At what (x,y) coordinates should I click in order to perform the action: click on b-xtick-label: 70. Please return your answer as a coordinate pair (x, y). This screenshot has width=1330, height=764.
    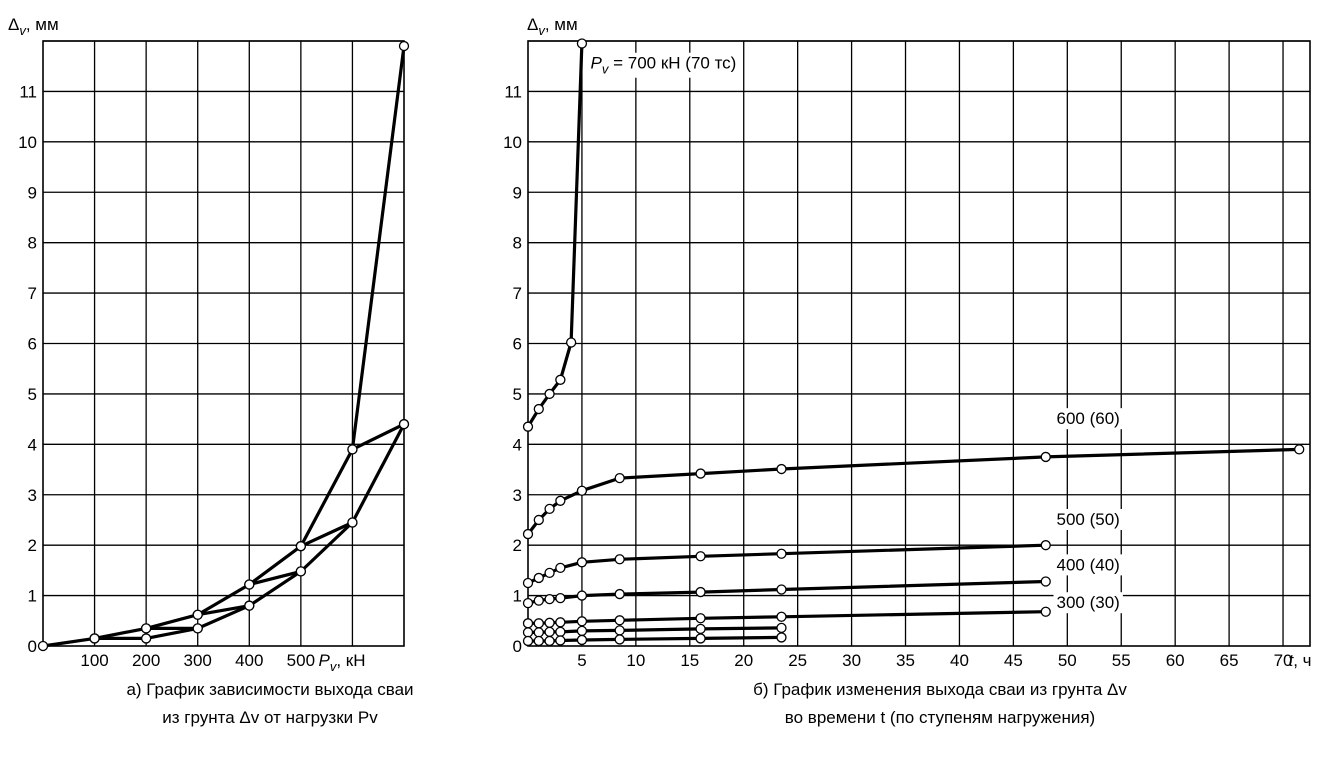
    Looking at the image, I should click on (1283, 660).